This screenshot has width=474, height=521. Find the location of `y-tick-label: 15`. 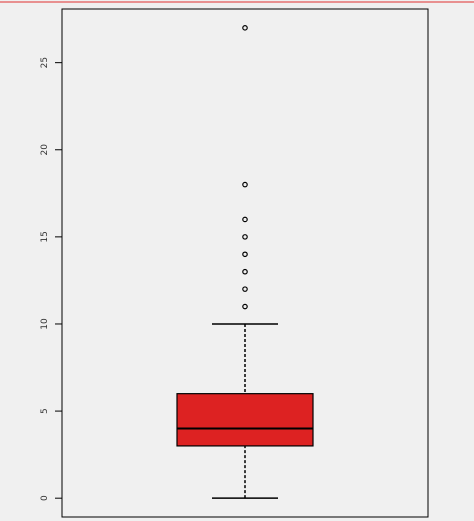

y-tick-label: 15 is located at coordinates (45, 236).